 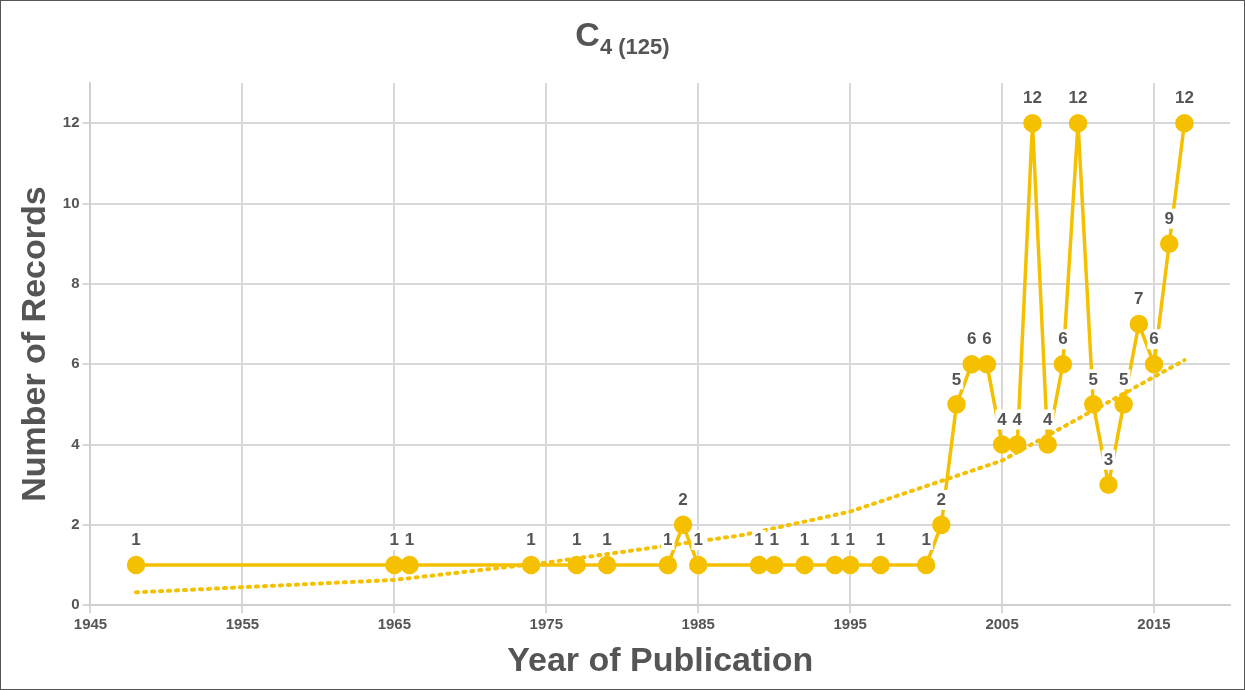 I want to click on x-tick-label: 1955, so click(x=242, y=624).